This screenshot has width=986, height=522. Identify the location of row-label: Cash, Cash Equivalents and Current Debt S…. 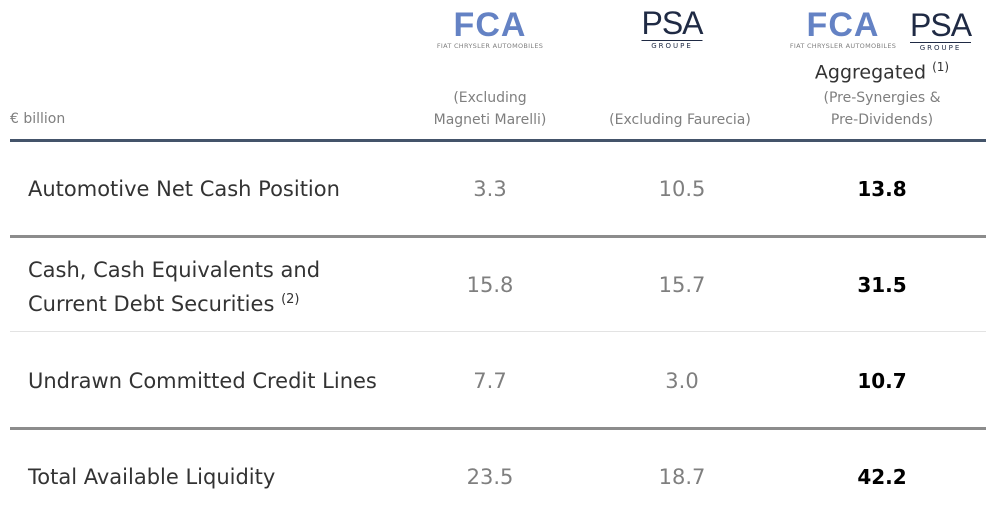
(174, 287).